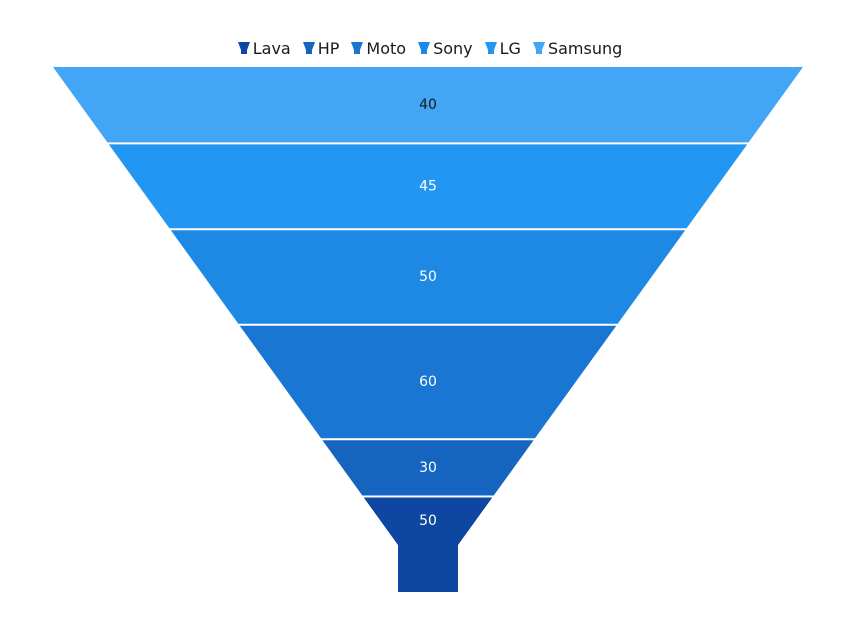 This screenshot has width=860, height=632. I want to click on legend-item-lava: Lava, so click(264, 48).